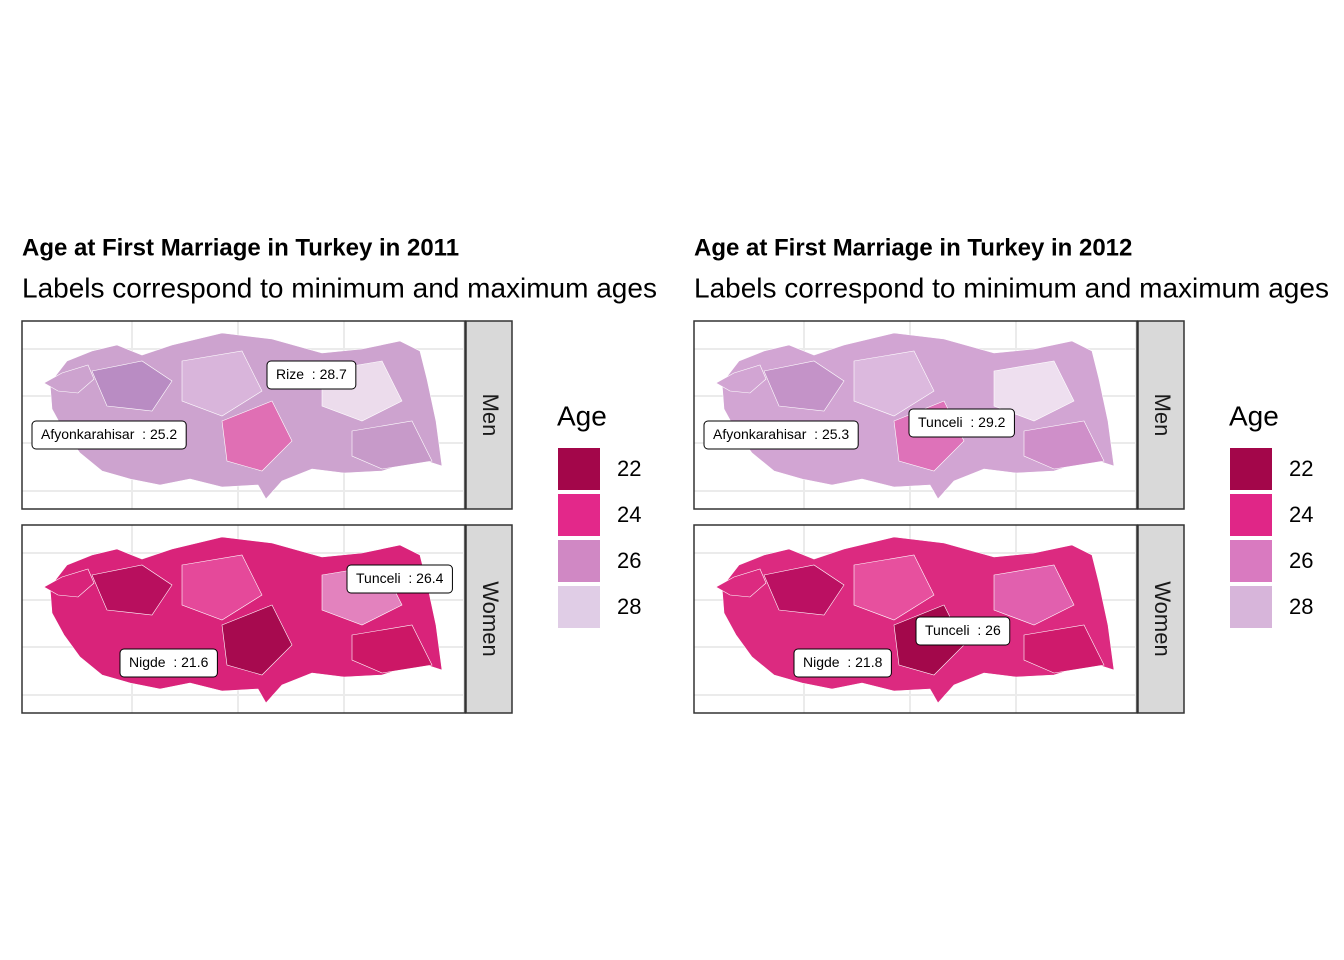 The image size is (1344, 960). I want to click on facet: Women Tunceli : 26.4 Nigde : 21.6, so click(267, 619).